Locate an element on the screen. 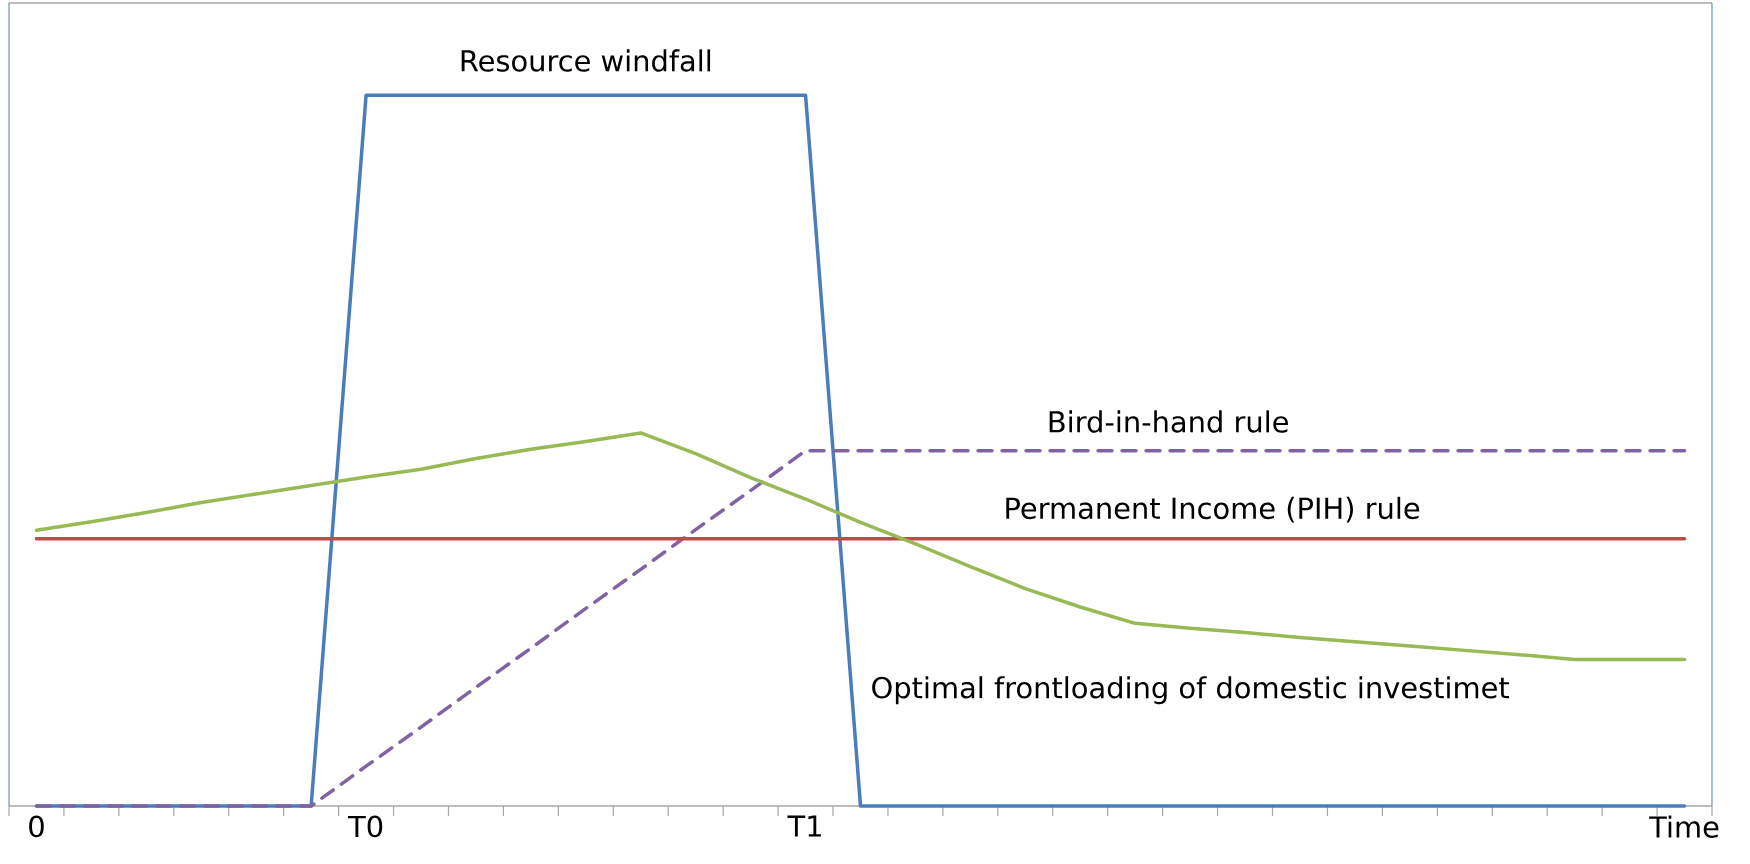 The width and height of the screenshot is (1750, 864). series-label: Optimal frontloading of domestic investimet is located at coordinates (1191, 690).